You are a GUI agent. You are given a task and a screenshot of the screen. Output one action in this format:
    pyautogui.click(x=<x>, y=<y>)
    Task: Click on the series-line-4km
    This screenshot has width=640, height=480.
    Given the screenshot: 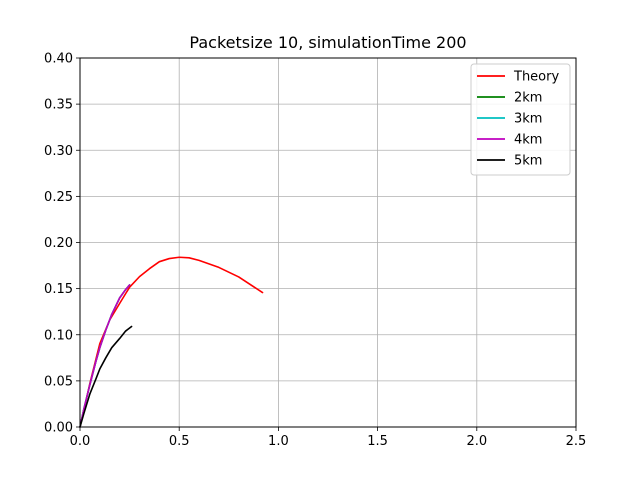 What is the action you would take?
    pyautogui.click(x=105, y=356)
    